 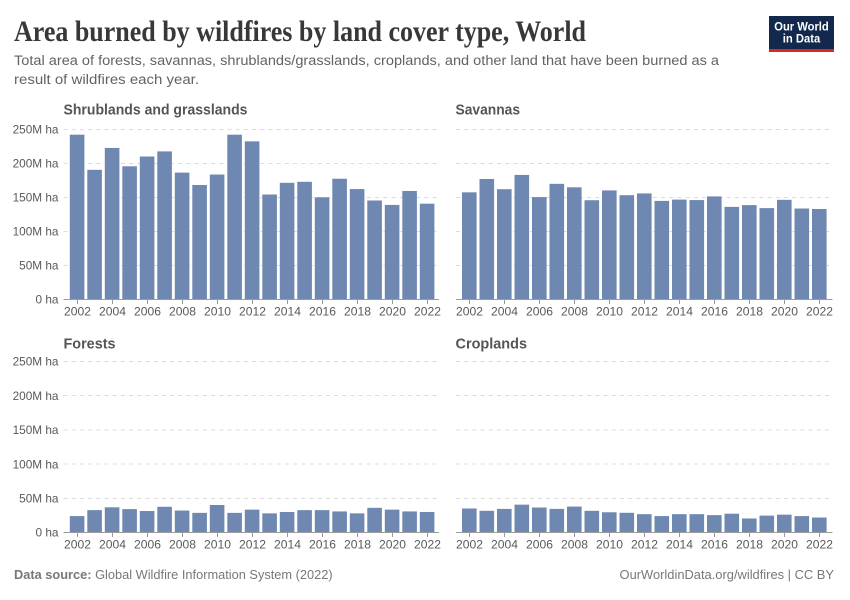 I want to click on svg-text: in Data, so click(x=802, y=39).